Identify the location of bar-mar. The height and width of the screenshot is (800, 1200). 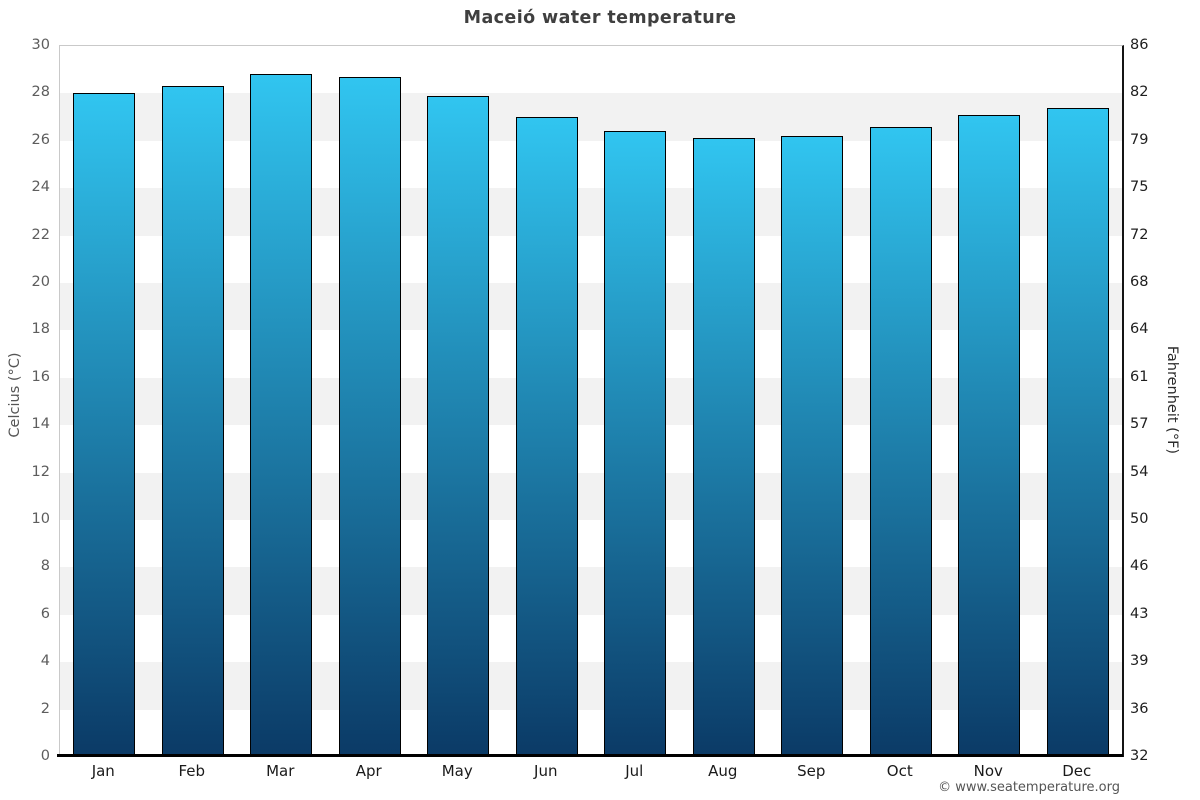
(281, 415).